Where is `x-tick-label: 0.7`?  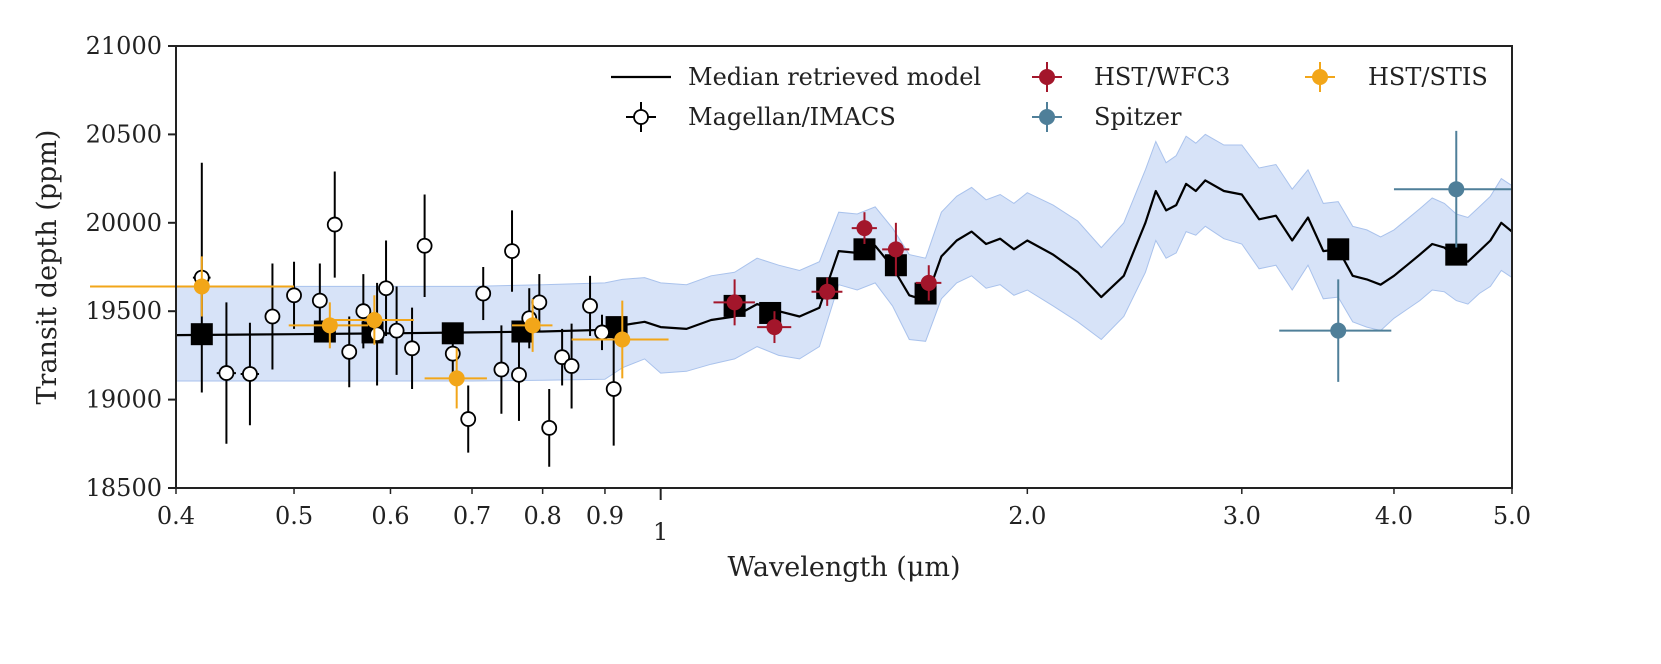
x-tick-label: 0.7 is located at coordinates (472, 516).